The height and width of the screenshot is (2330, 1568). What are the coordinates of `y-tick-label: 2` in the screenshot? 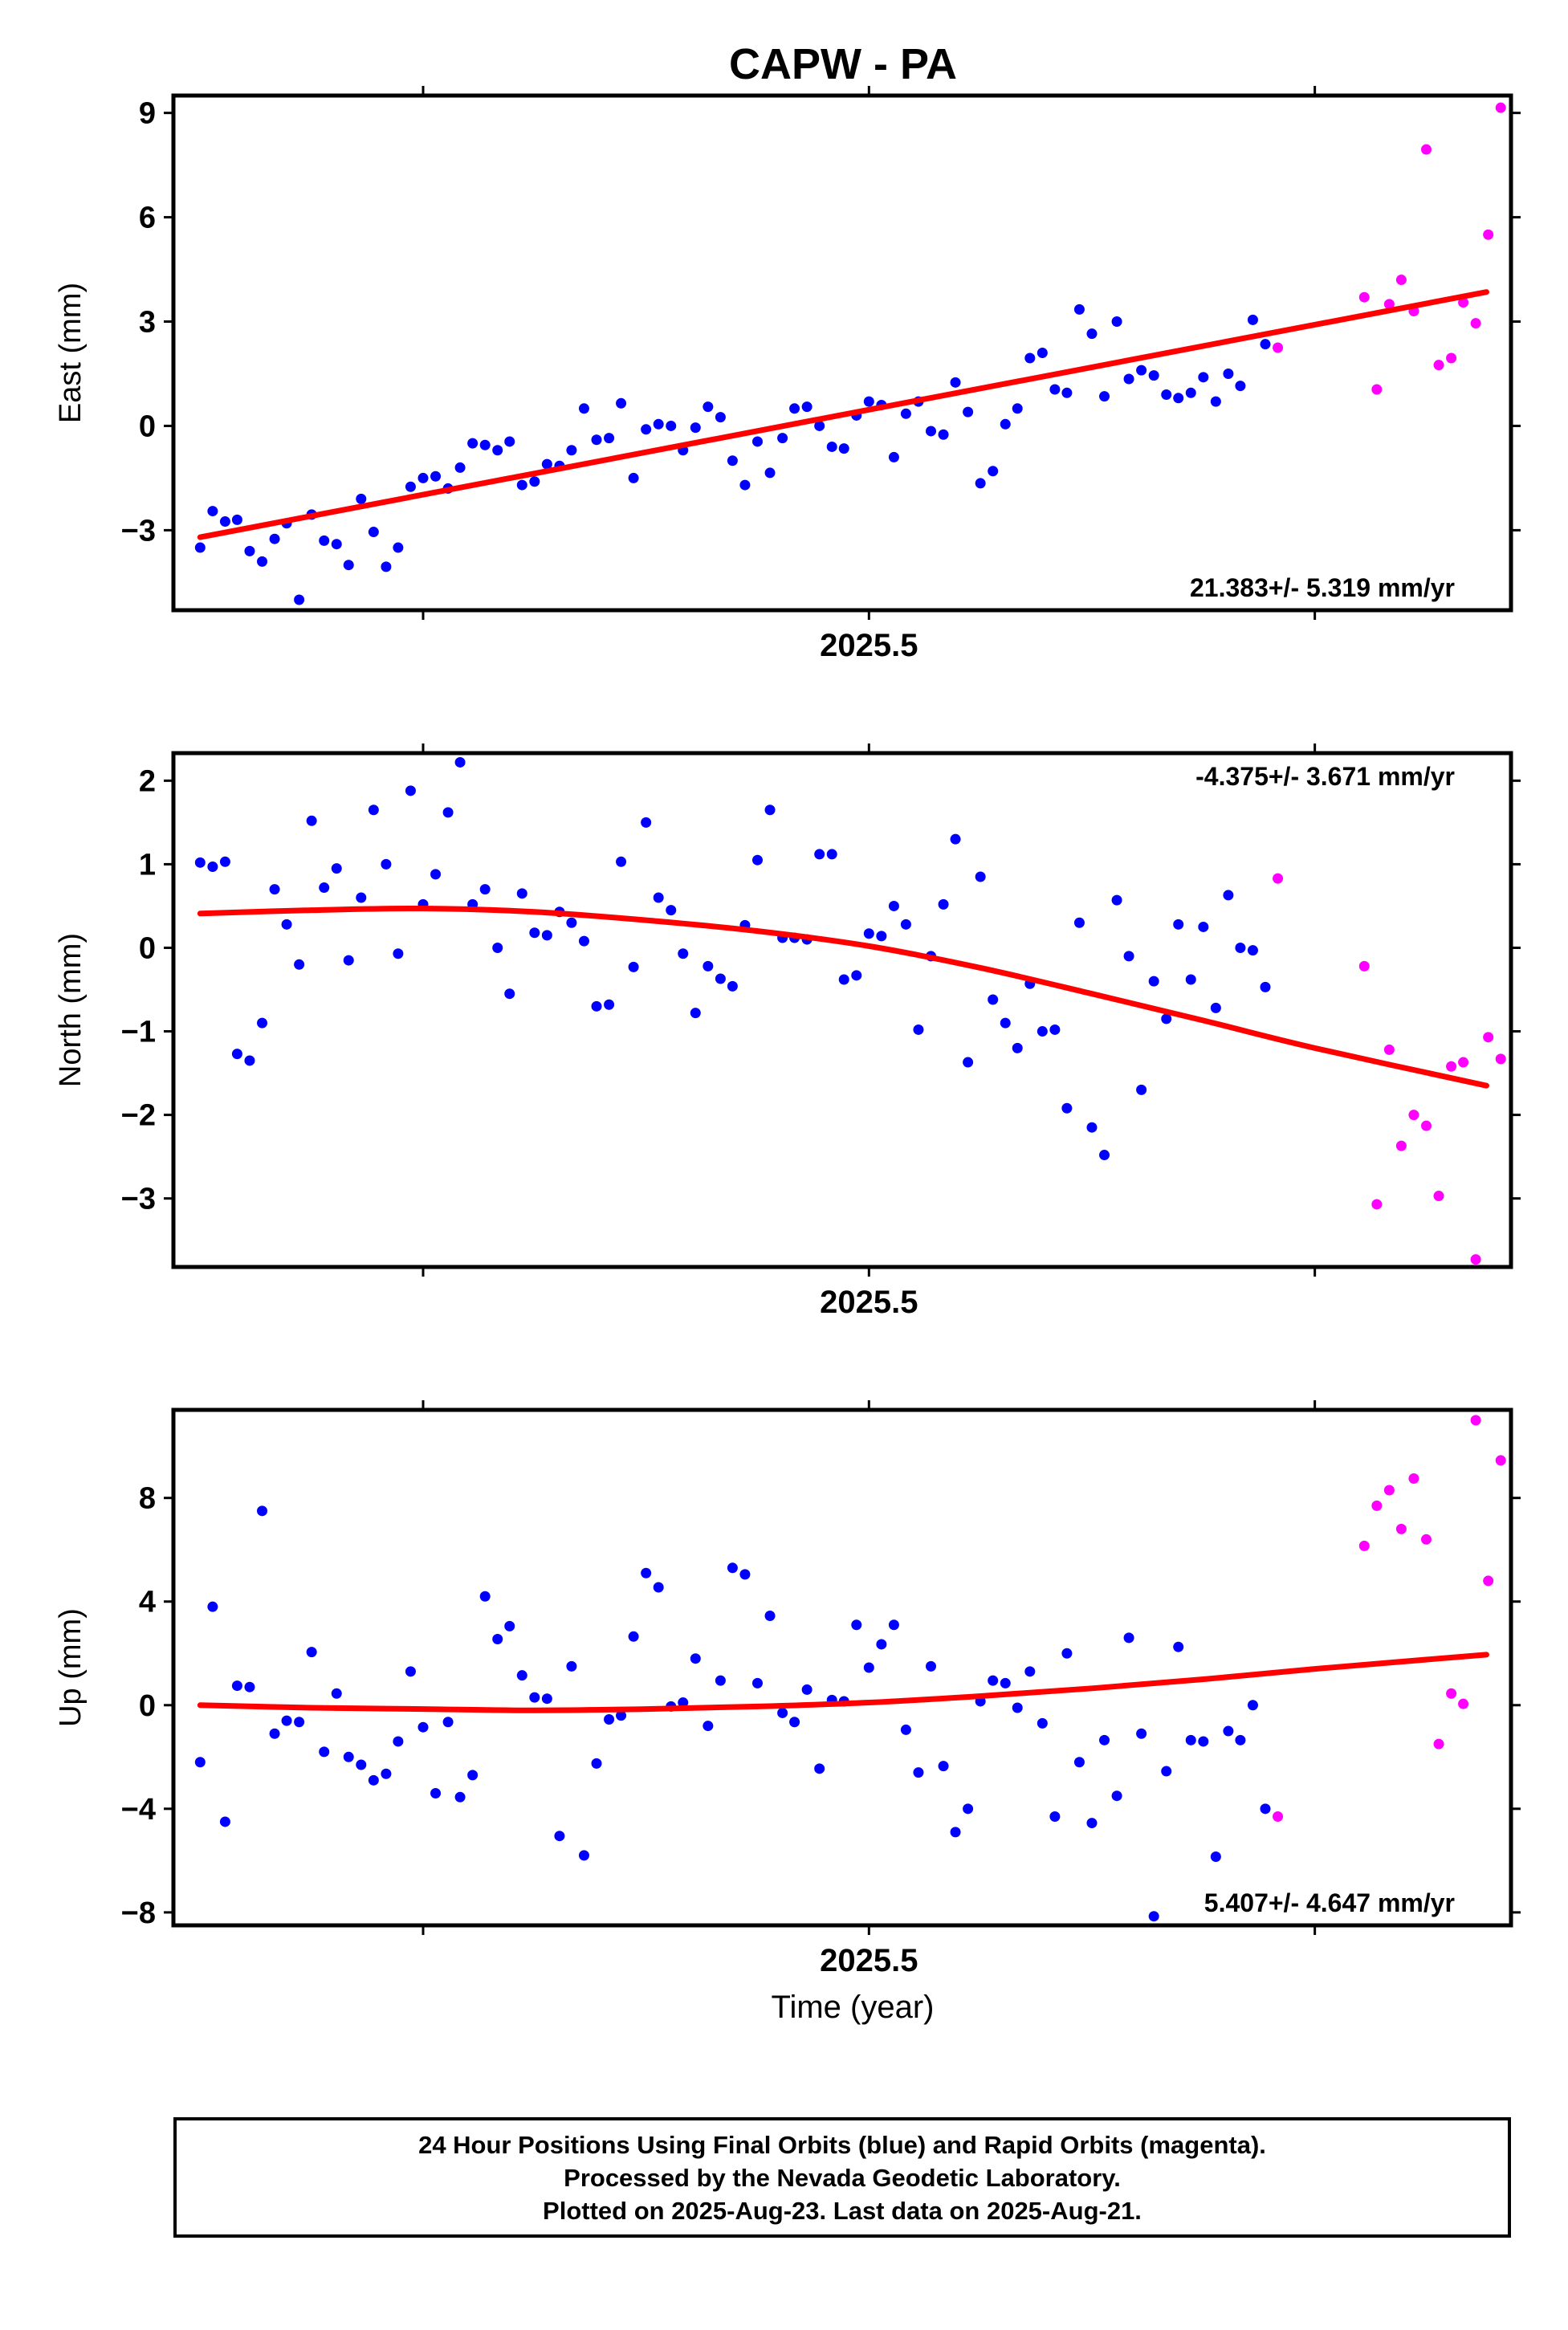 It's located at (147, 781).